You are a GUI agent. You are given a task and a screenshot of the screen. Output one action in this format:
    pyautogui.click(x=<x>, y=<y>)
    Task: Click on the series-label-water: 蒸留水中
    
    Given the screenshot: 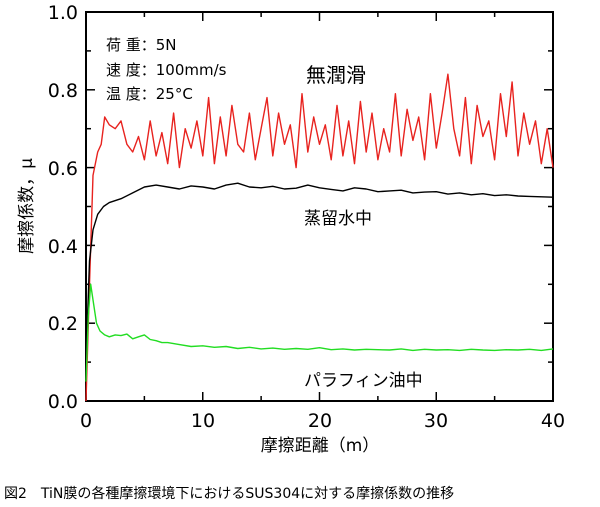 What is the action you would take?
    pyautogui.click(x=338, y=219)
    